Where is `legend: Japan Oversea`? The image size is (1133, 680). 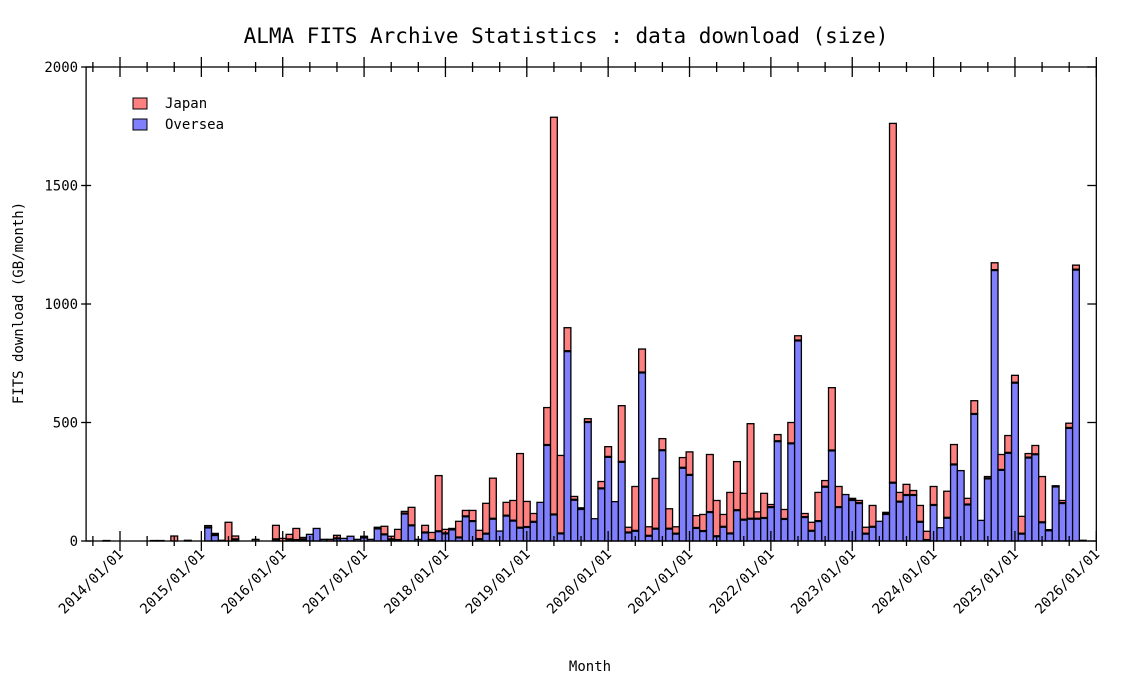 legend: Japan Oversea is located at coordinates (178, 114).